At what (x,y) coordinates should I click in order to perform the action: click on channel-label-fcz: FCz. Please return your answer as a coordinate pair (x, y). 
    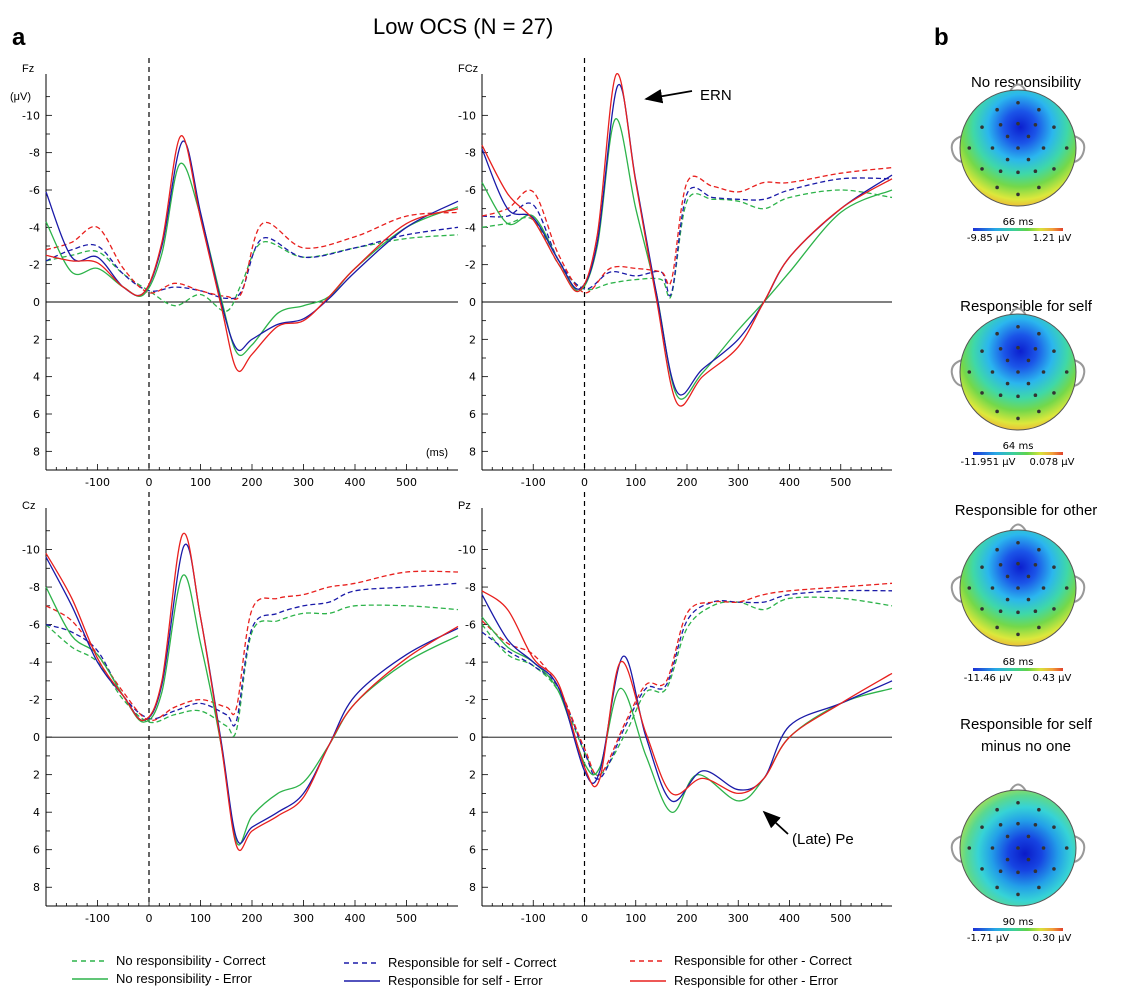
    Looking at the image, I should click on (468, 69).